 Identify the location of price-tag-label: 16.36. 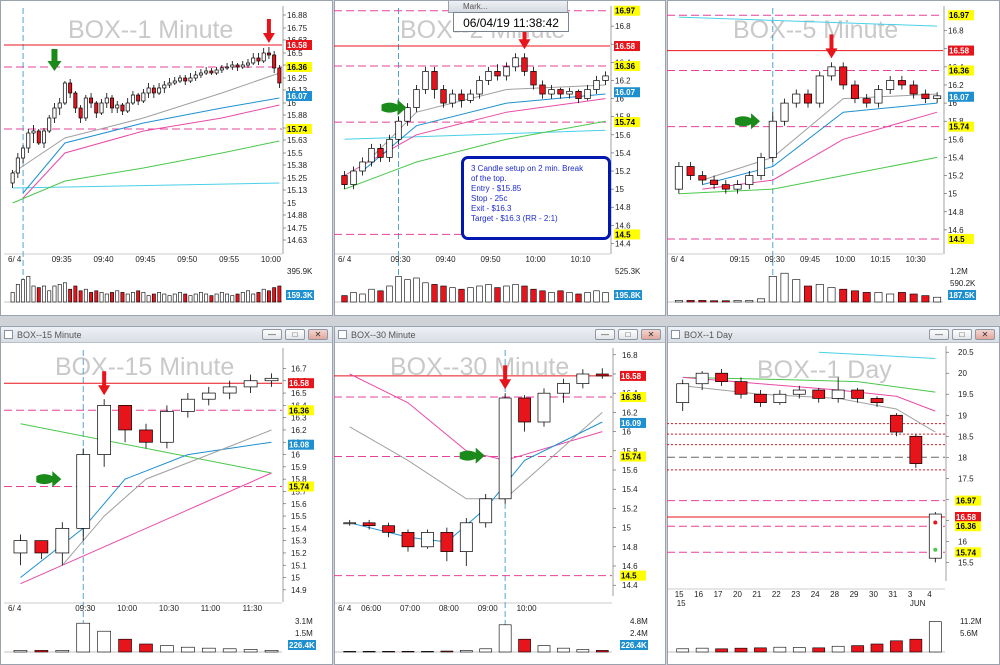
(966, 526).